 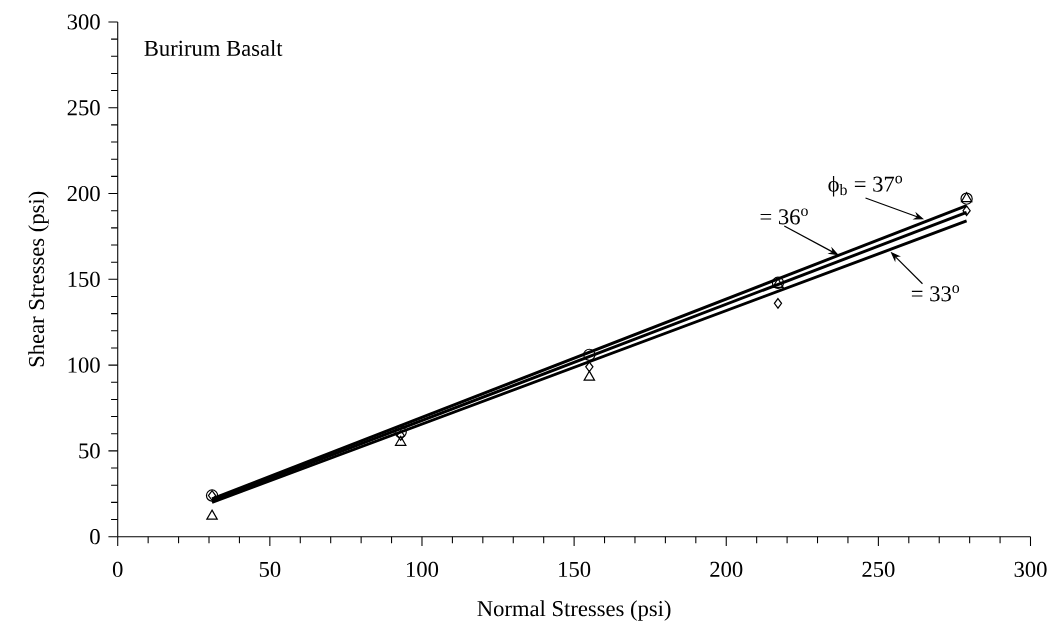 I want to click on x-tick-label: 0, so click(x=117, y=569).